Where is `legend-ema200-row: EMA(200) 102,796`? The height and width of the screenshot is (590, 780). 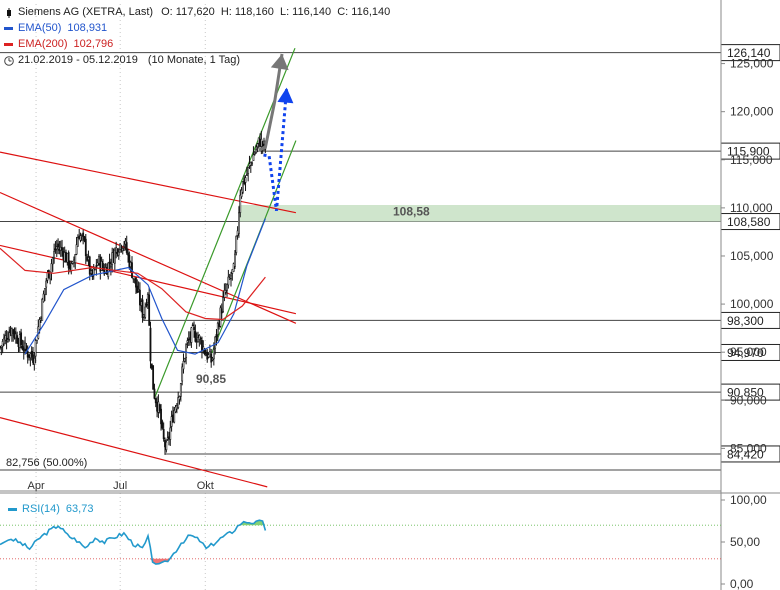 legend-ema200-row: EMA(200) 102,796 is located at coordinates (197, 44).